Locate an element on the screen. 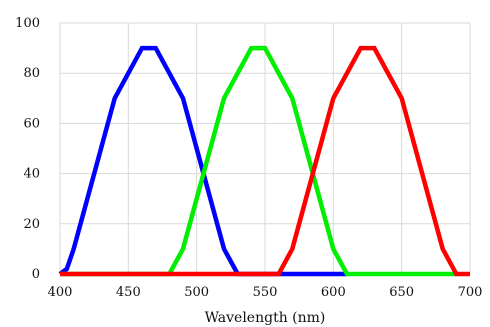 This screenshot has height=327, width=490. y-tick-label-80: 80 is located at coordinates (31, 73).